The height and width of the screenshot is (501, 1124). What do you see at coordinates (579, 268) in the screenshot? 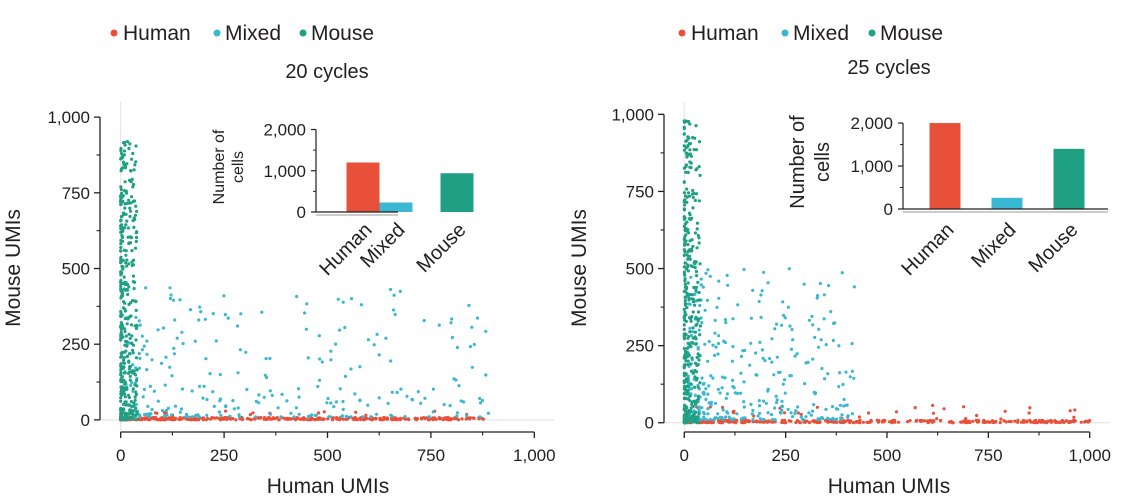
I see `y-axis-label: Mouse UMIs` at bounding box center [579, 268].